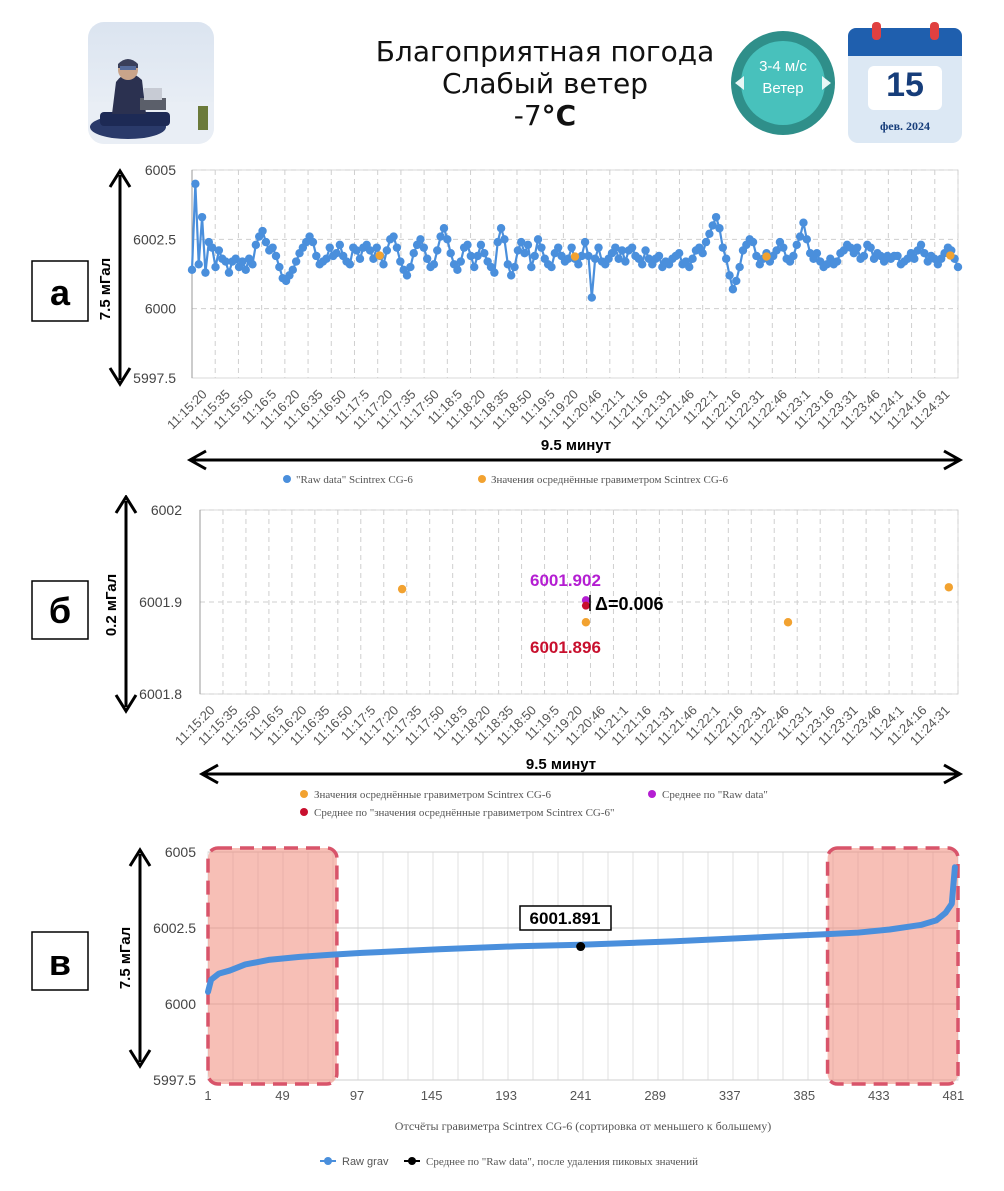 The width and height of the screenshot is (1004, 1191). Describe the element at coordinates (581, 774) in the screenshot. I see `duration-arrow-b` at that location.